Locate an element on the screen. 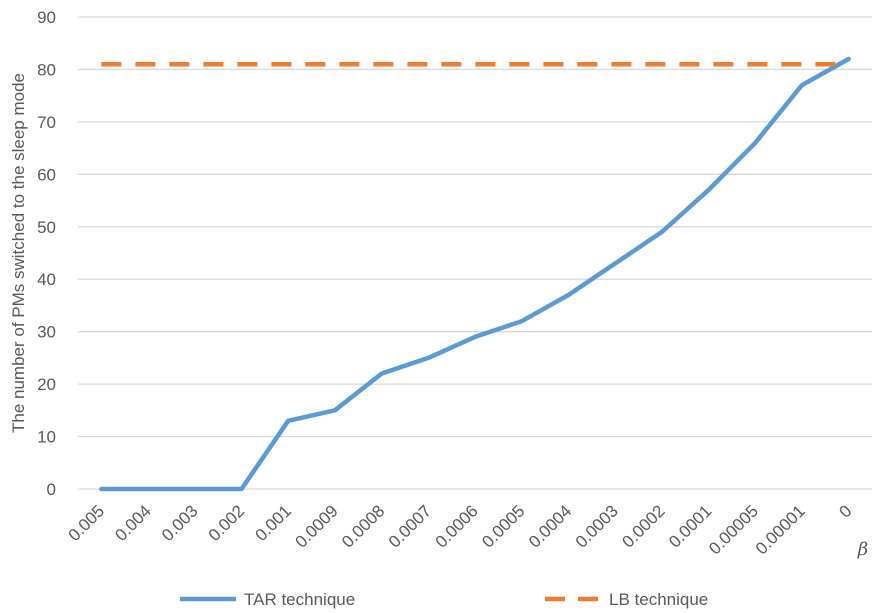 This screenshot has width=872, height=613. x-tick-label: 0.003 is located at coordinates (180, 523).